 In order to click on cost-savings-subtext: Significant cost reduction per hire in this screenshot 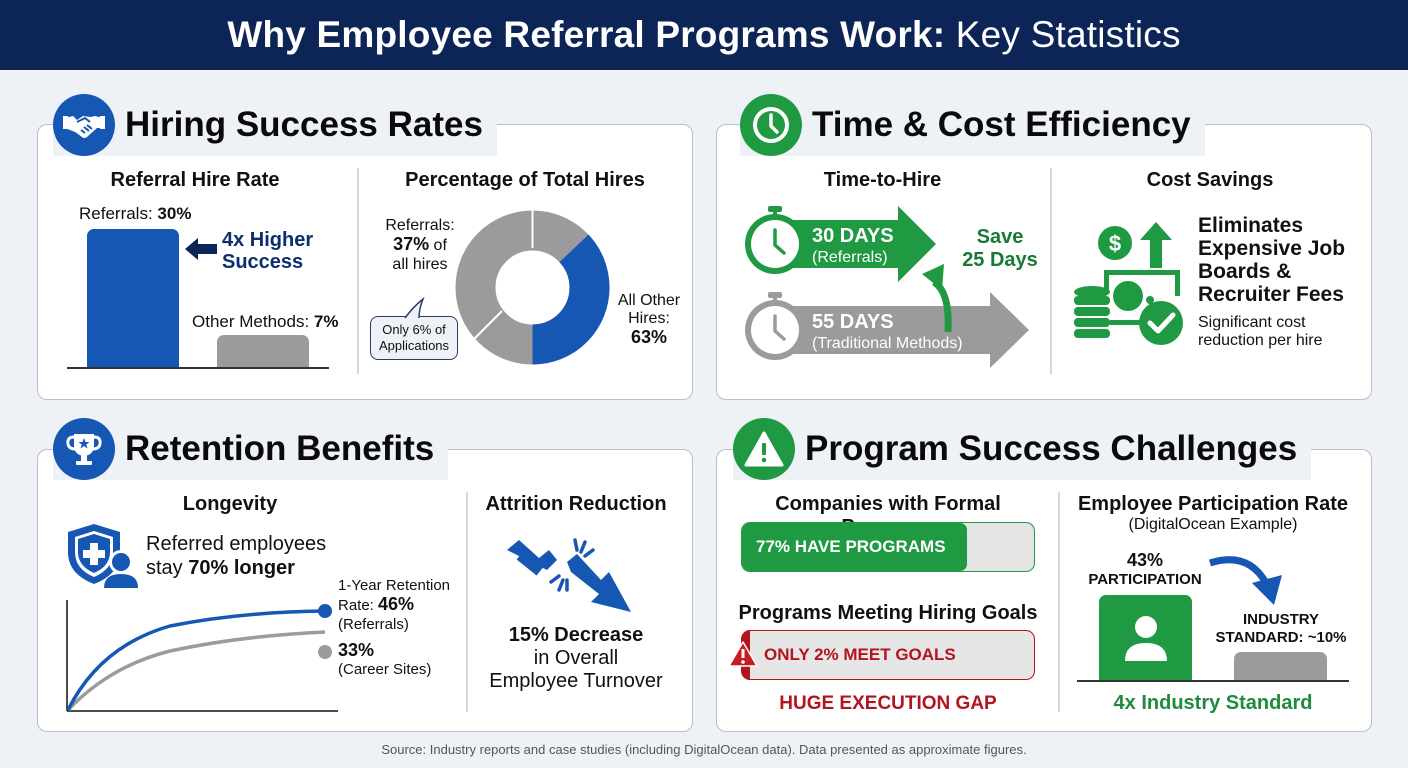, I will do `click(1260, 332)`.